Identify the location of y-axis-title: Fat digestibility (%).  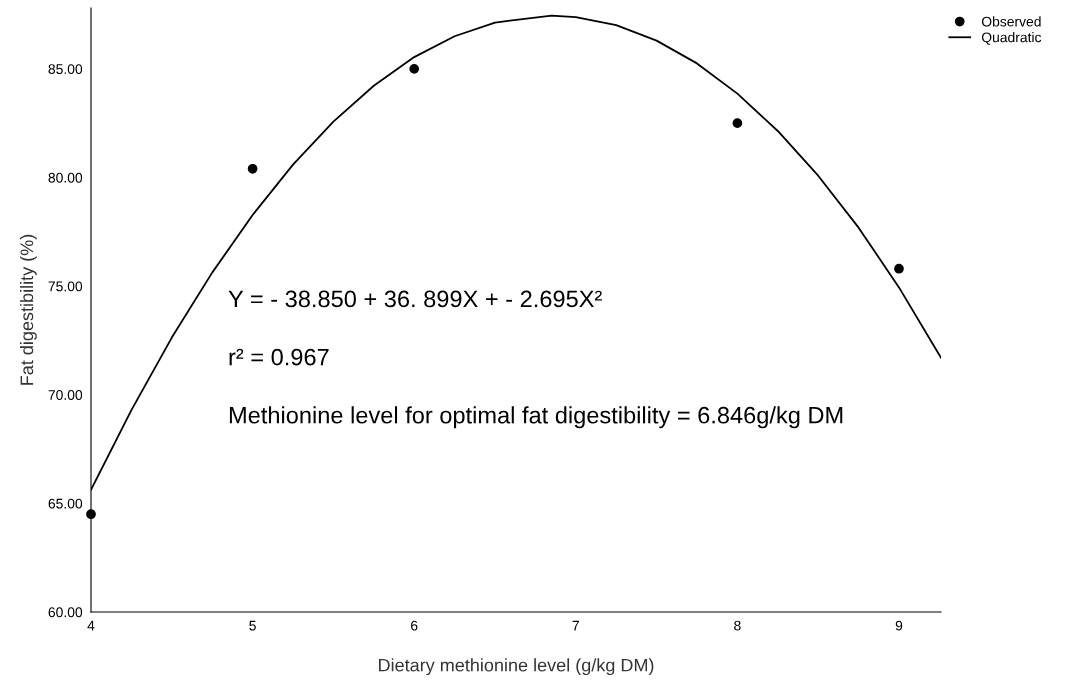
(28, 309).